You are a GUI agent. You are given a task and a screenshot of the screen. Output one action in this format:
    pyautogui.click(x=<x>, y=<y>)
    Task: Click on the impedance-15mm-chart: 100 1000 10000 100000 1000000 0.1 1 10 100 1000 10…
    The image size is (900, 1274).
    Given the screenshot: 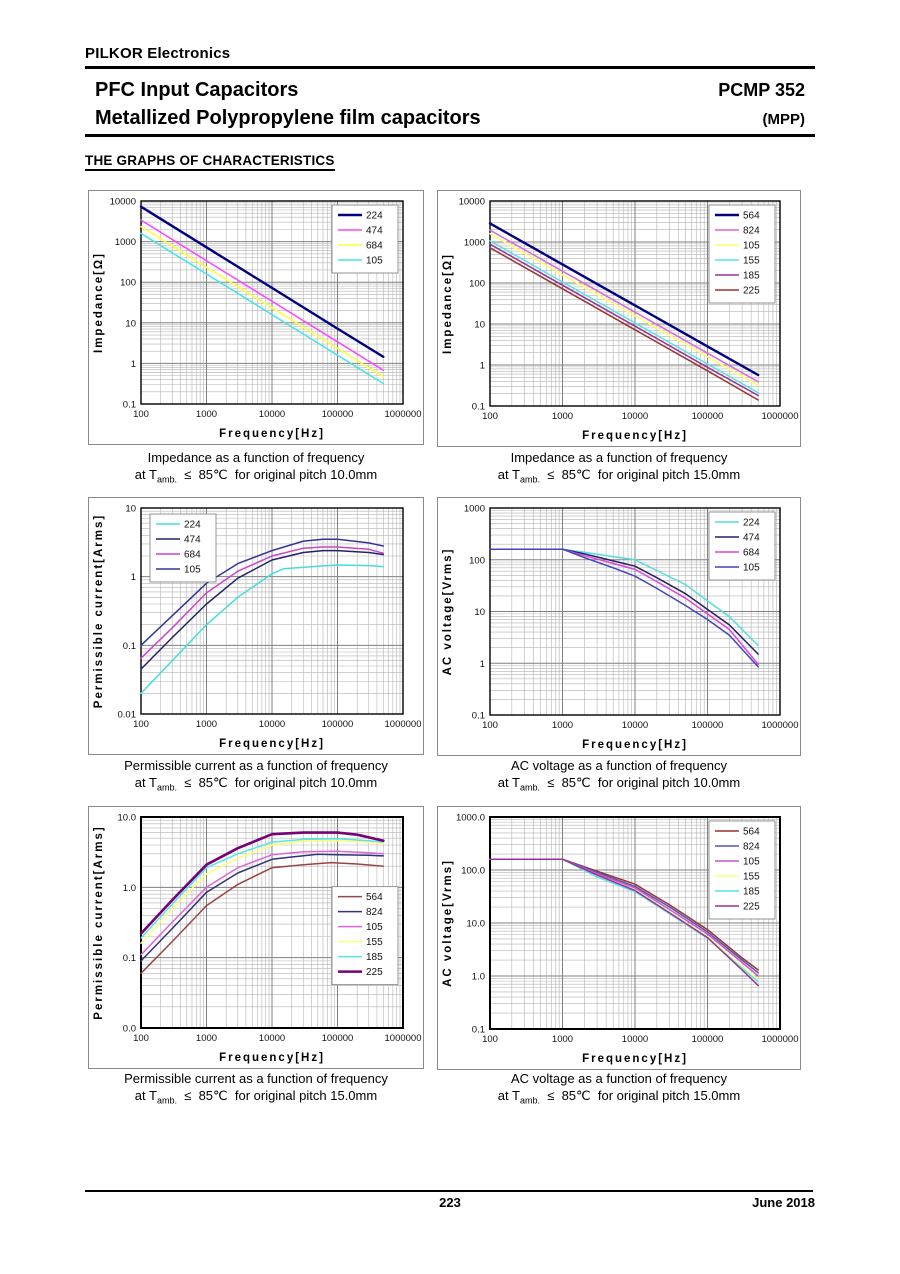 What is the action you would take?
    pyautogui.click(x=620, y=320)
    